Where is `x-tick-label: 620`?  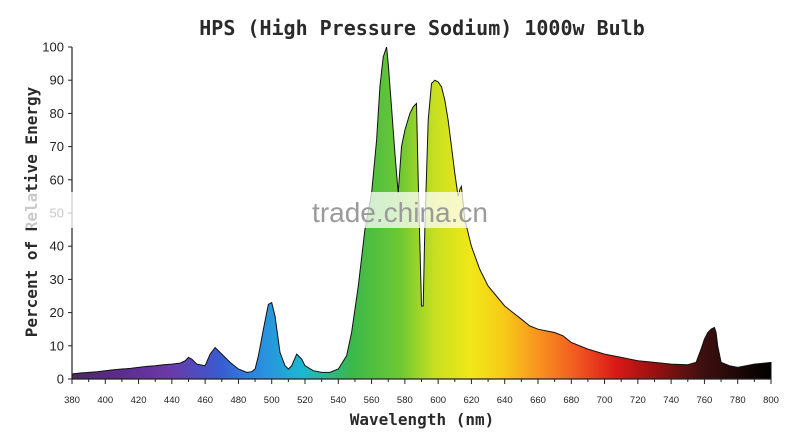
x-tick-label: 620 is located at coordinates (471, 400).